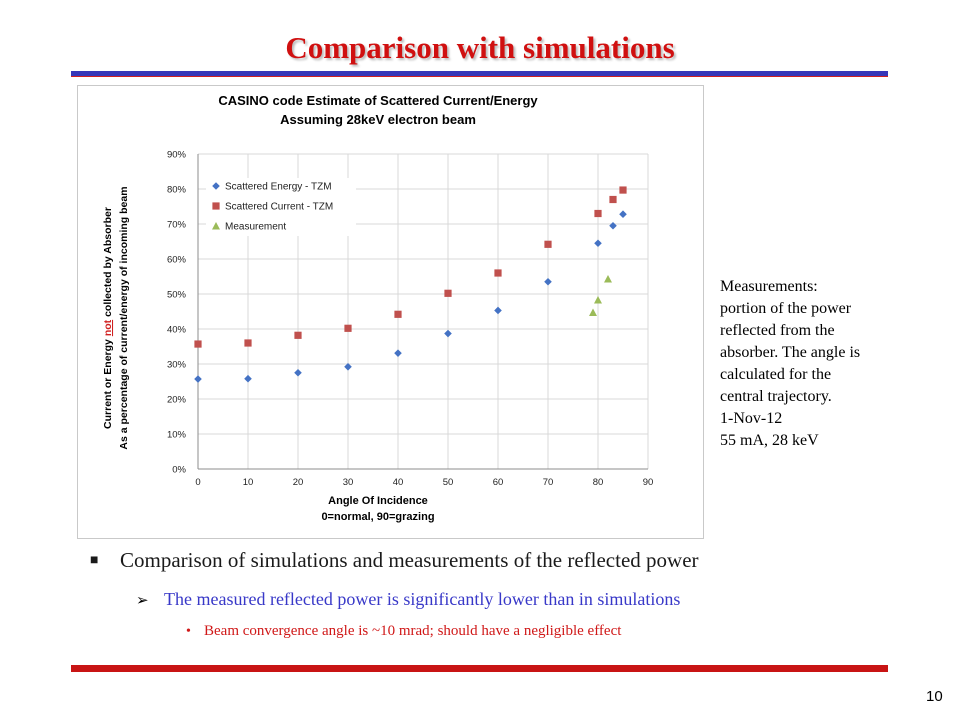 The image size is (960, 720). I want to click on data-points, so click(410, 284).